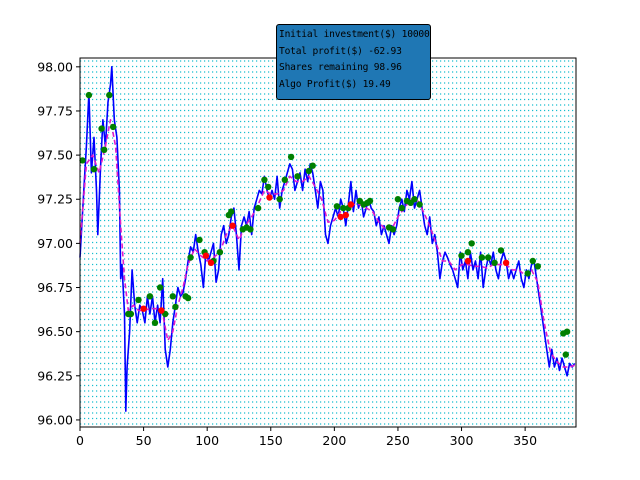  I want to click on algo-profit-text: Algo Profit($) 19.49, so click(335, 84).